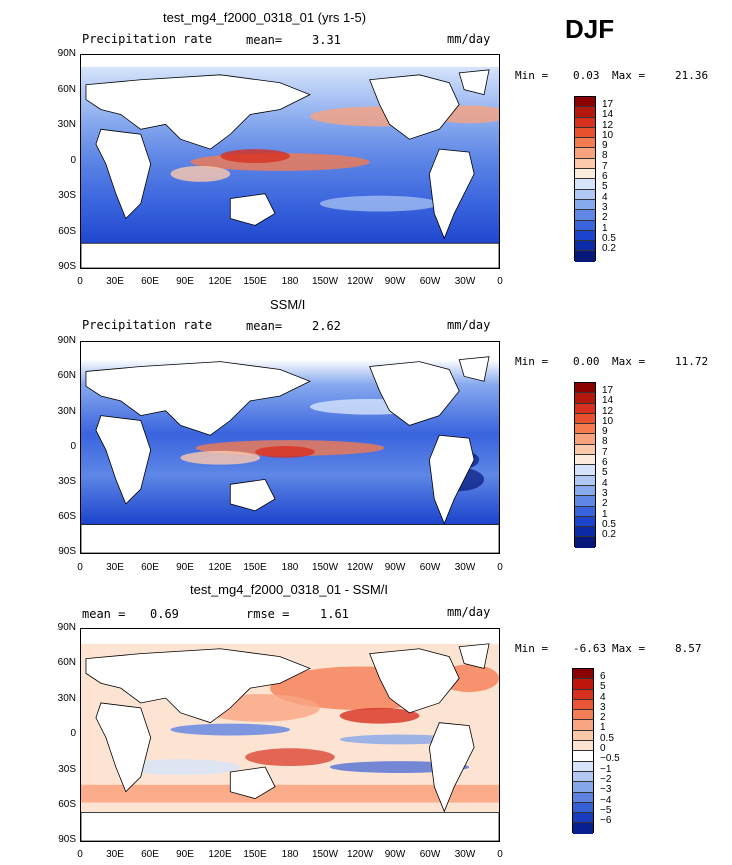  I want to click on panel2-lon-tick: 180, so click(290, 567).